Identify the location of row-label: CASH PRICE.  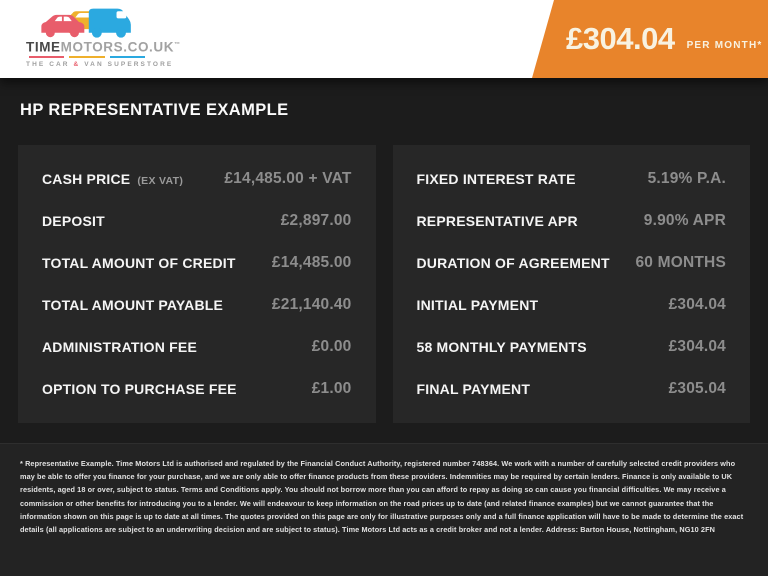
(86, 179).